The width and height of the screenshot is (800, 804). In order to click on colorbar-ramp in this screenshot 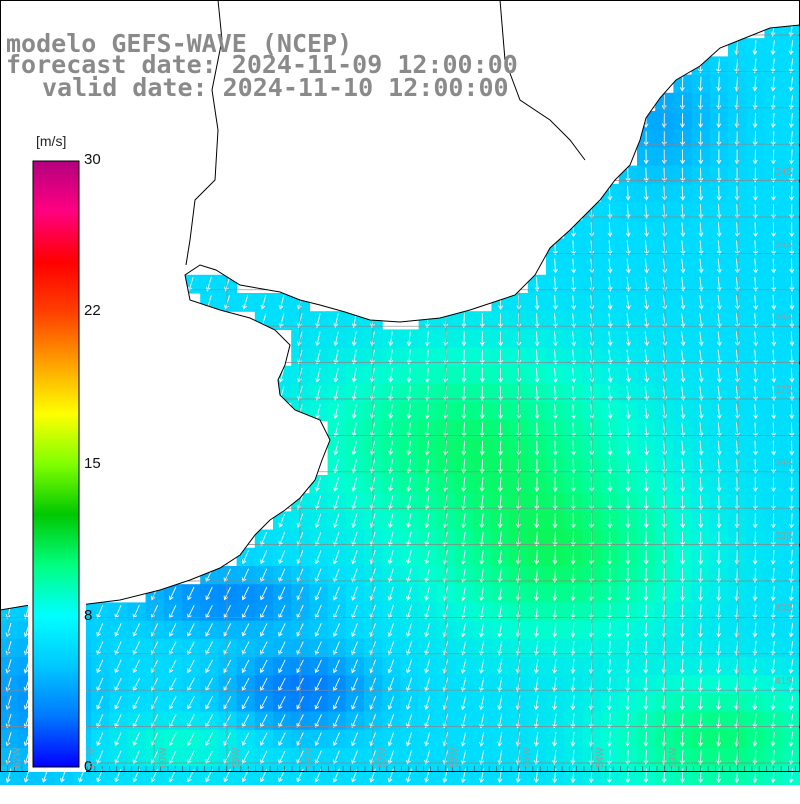, I will do `click(56, 464)`.